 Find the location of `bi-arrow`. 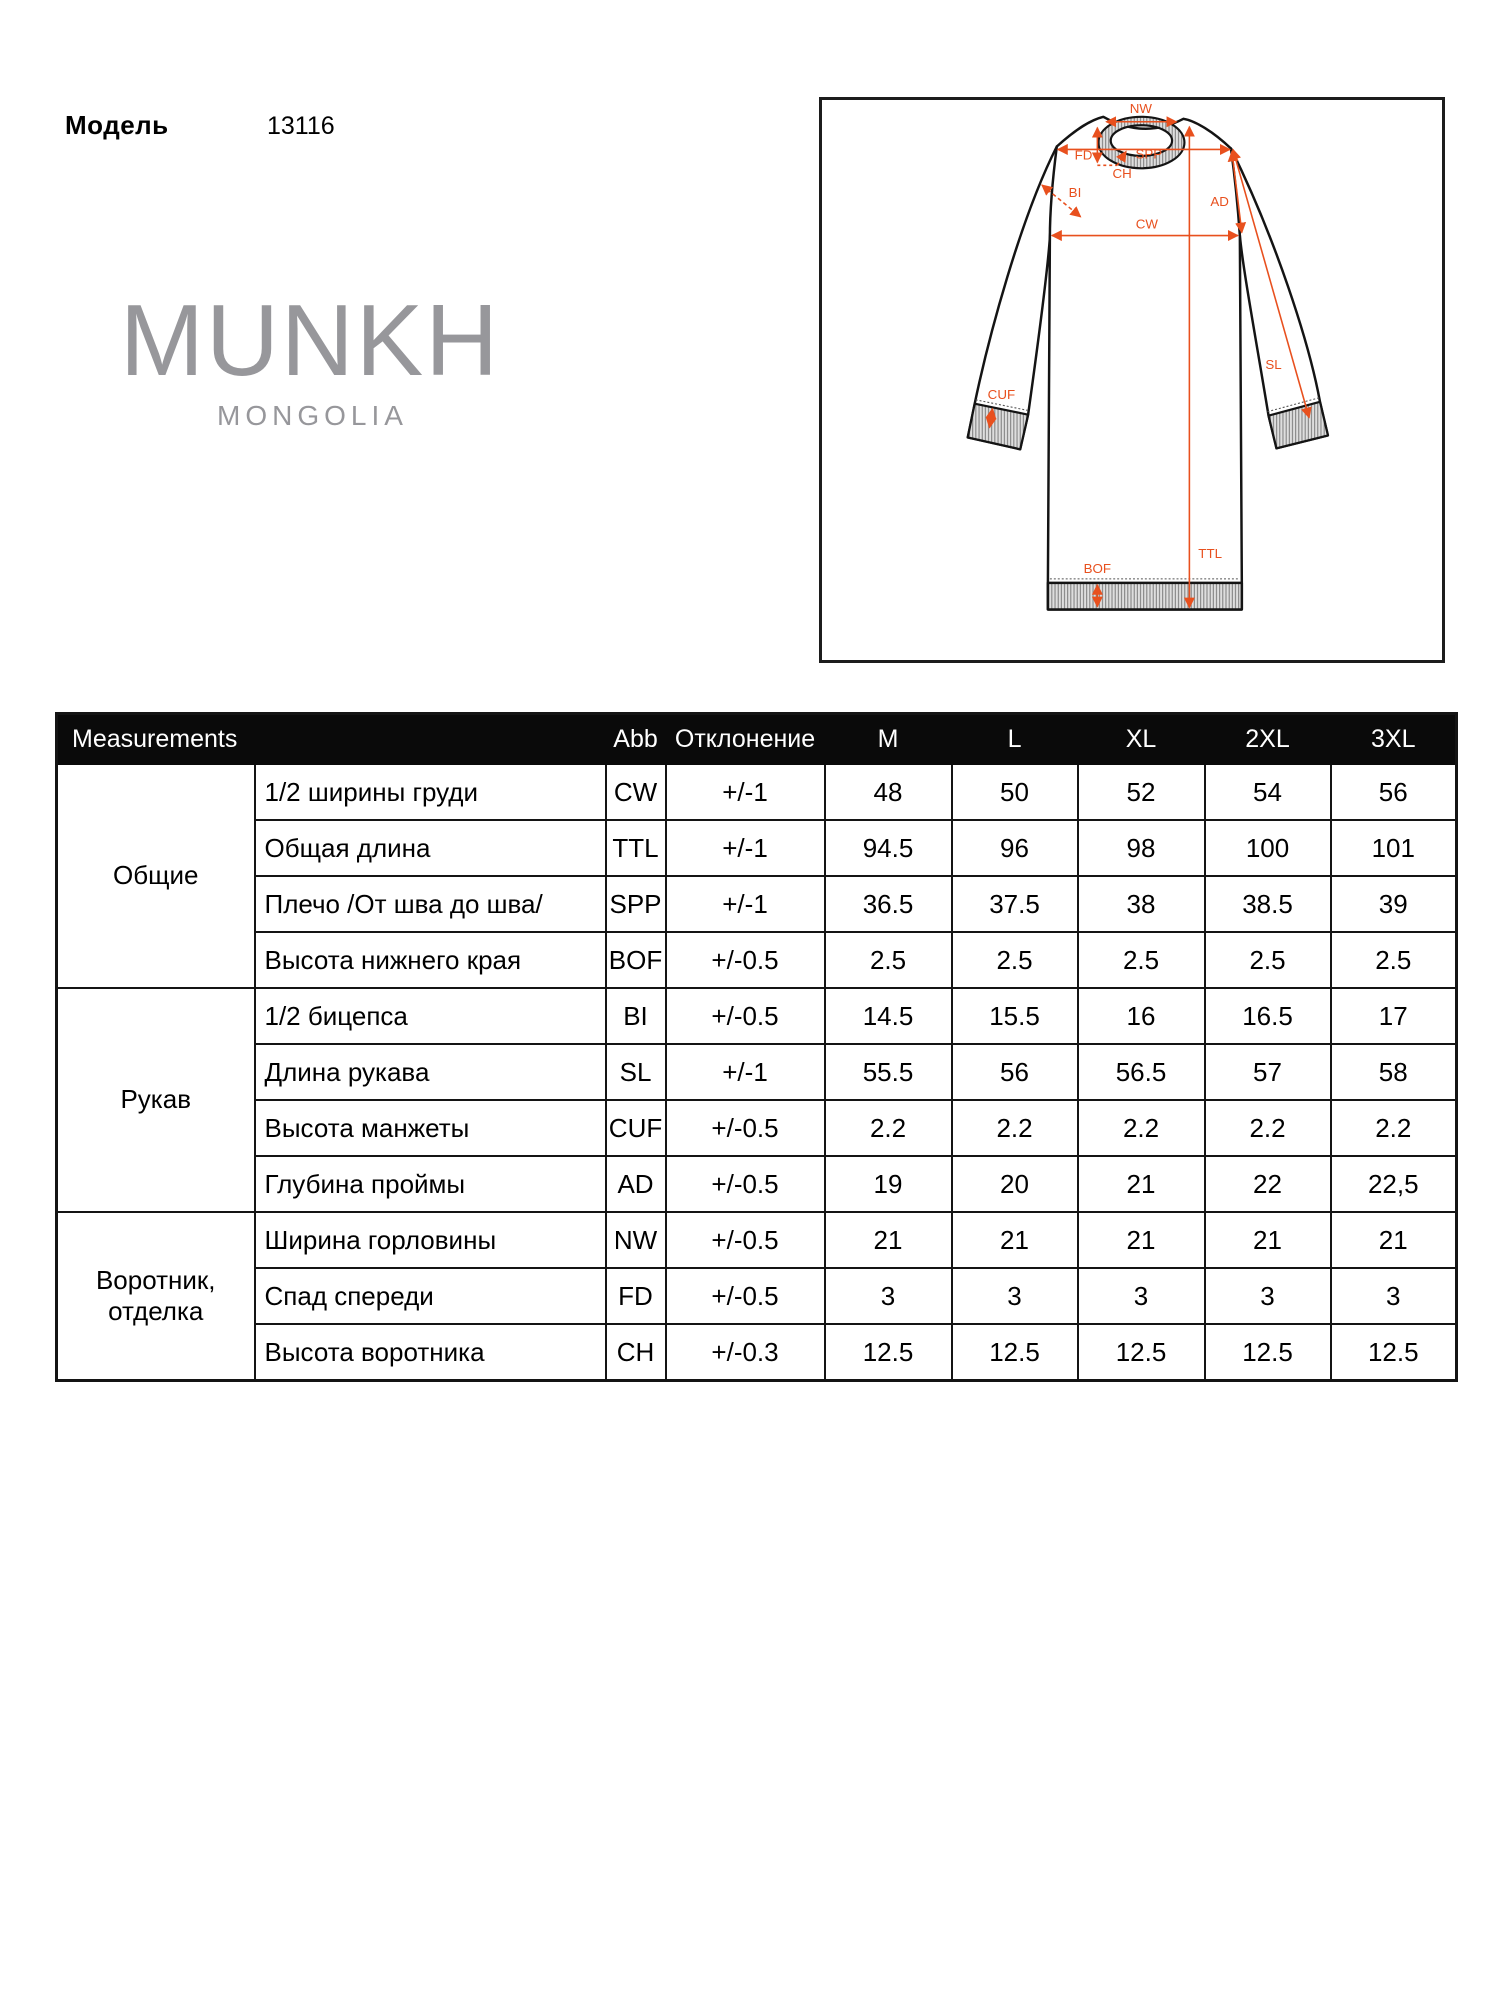

bi-arrow is located at coordinates (1061, 201).